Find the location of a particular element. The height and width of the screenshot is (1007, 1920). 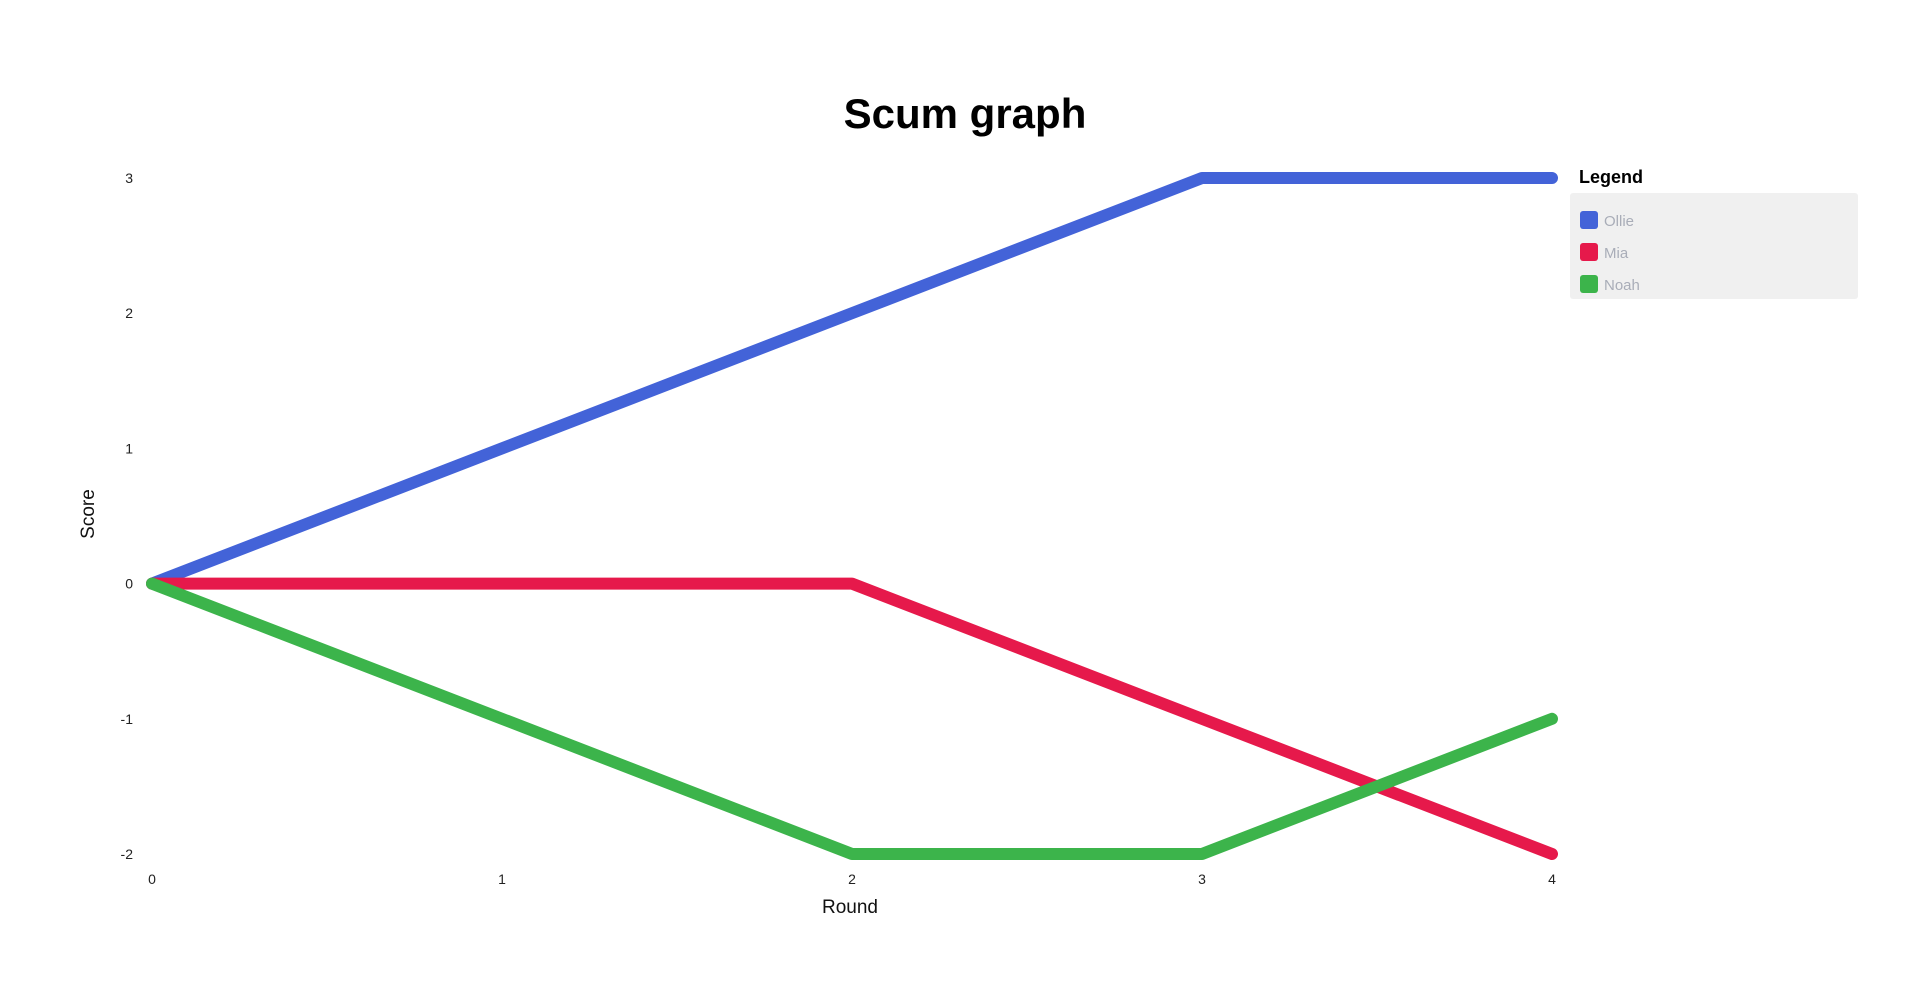

legend-swatch-mia is located at coordinates (1589, 252).